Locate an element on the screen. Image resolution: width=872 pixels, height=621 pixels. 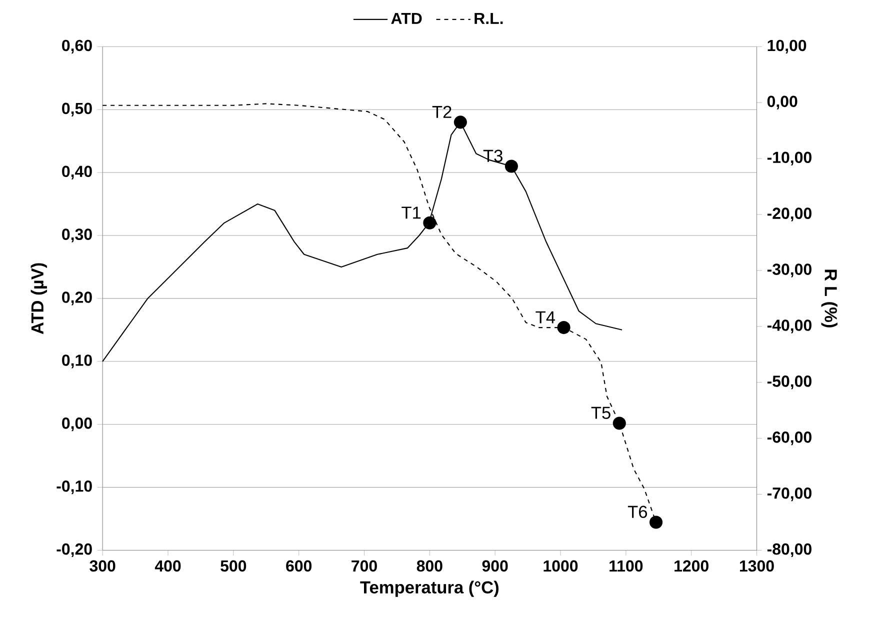
y2-axis-title: R L (%) is located at coordinates (829, 299).